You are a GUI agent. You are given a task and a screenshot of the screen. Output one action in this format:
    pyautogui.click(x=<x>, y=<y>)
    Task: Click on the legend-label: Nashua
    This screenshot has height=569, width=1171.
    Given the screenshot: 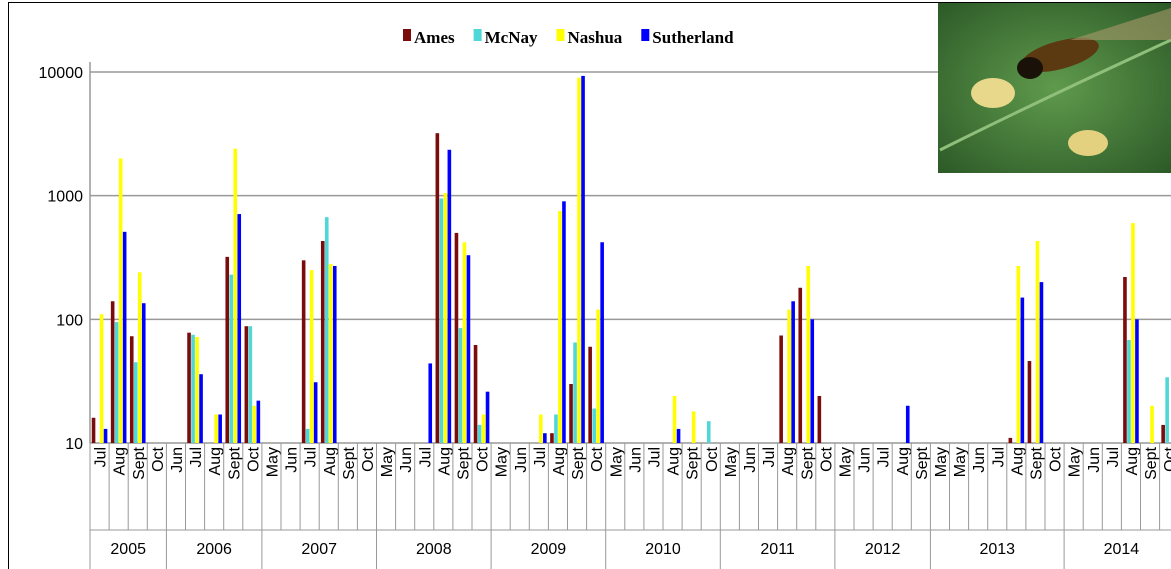 What is the action you would take?
    pyautogui.click(x=594, y=37)
    